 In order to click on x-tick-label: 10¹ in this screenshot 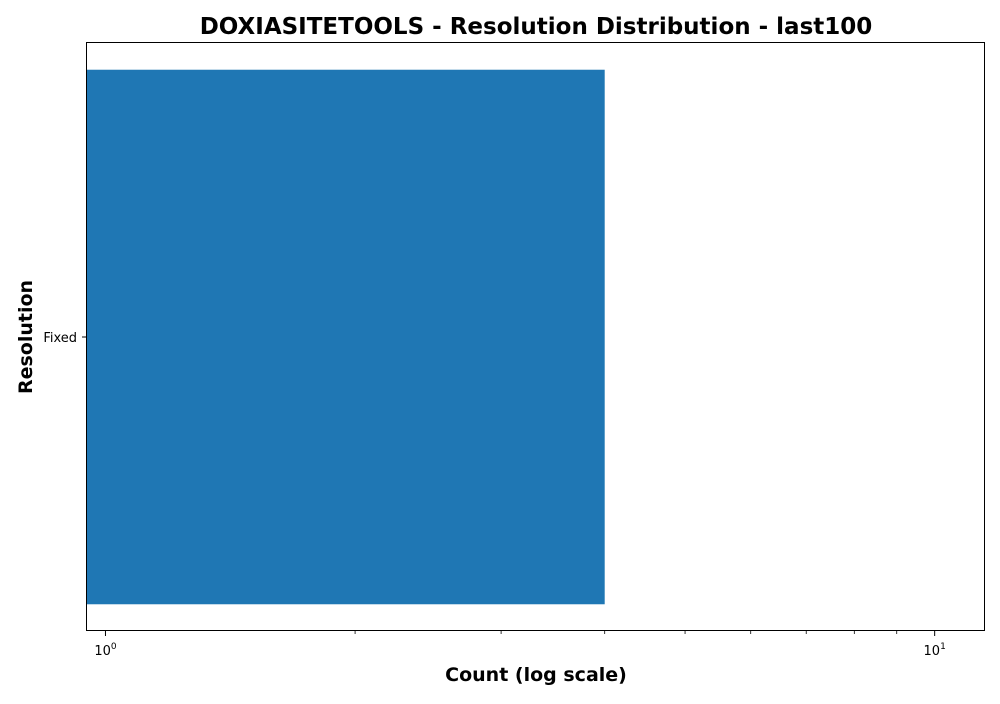, I will do `click(935, 650)`.